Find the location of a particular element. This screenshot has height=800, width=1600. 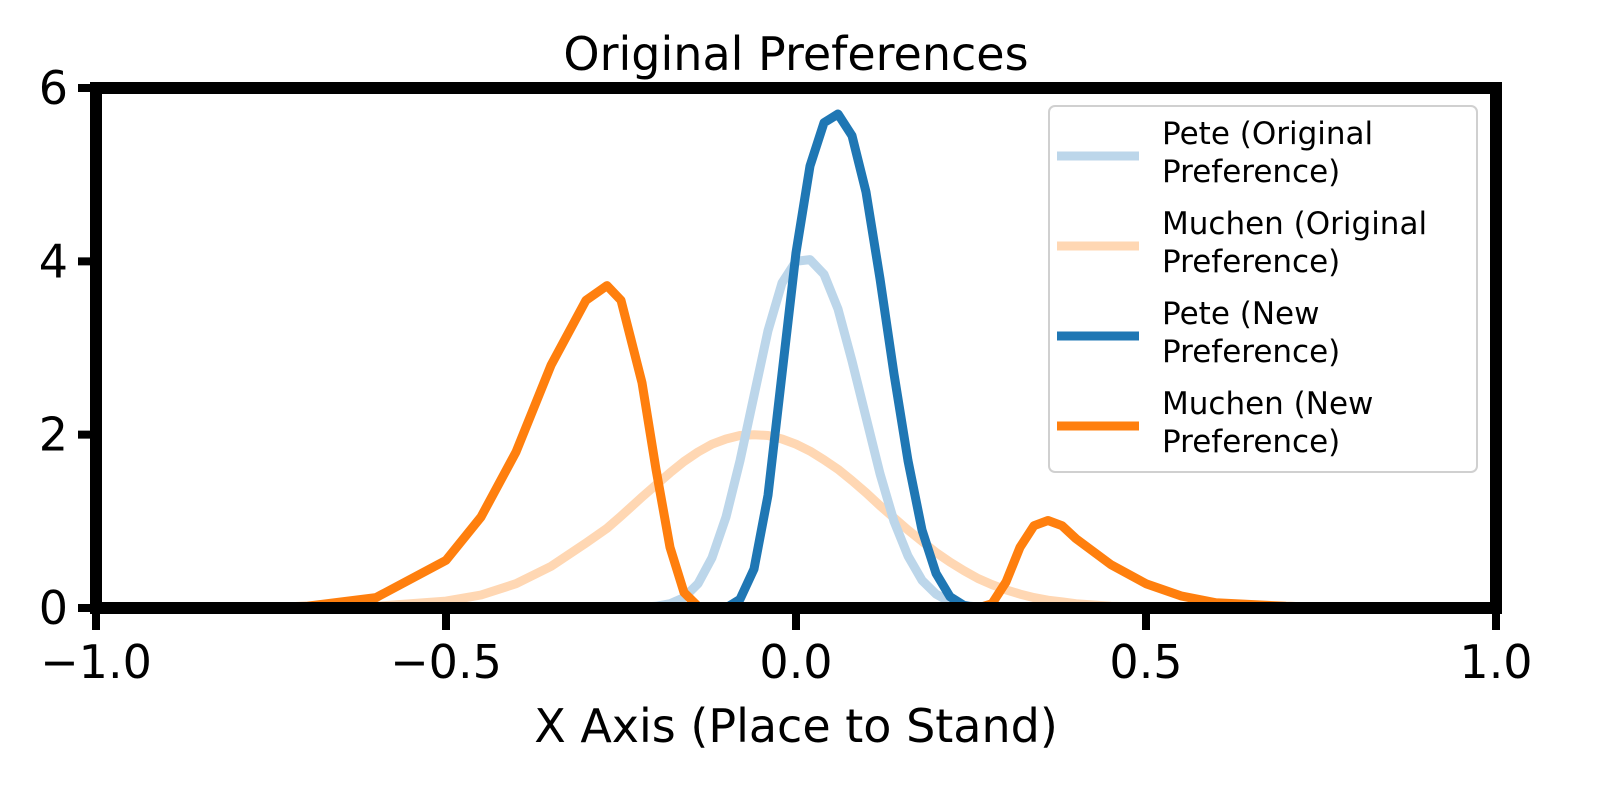

x-tick-label: 0.0 is located at coordinates (795, 662).